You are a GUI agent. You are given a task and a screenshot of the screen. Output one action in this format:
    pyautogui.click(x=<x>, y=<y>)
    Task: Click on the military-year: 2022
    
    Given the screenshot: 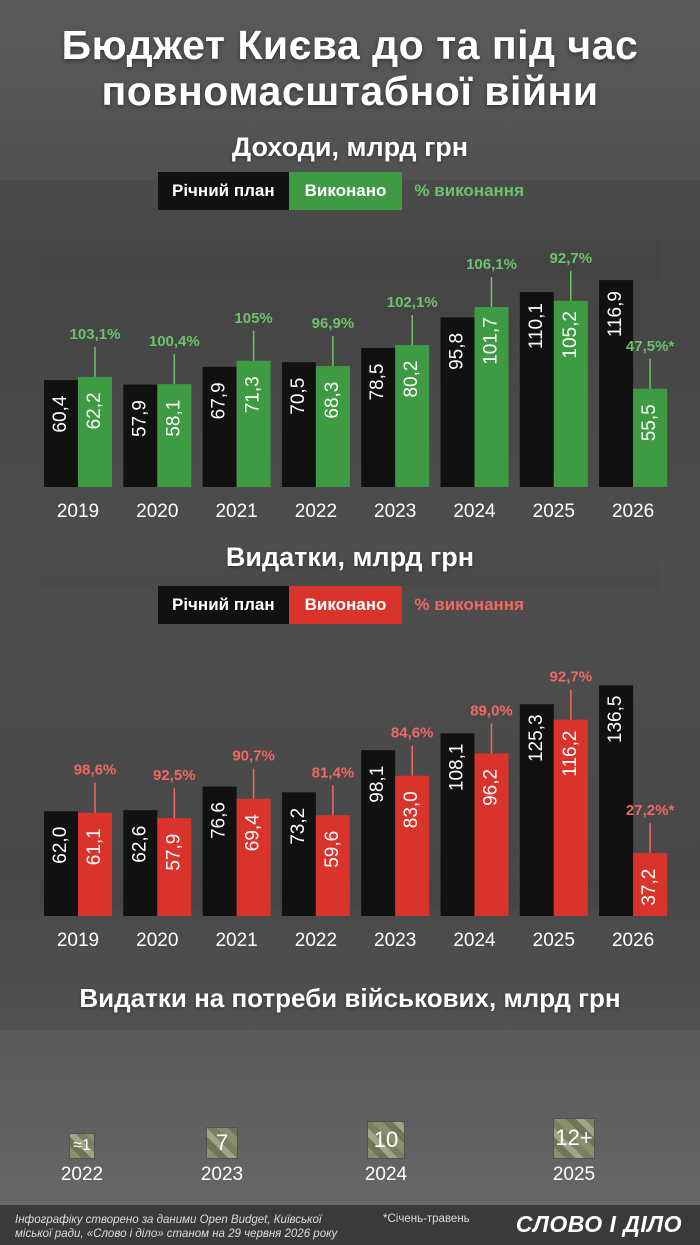 What is the action you would take?
    pyautogui.click(x=82, y=1174)
    